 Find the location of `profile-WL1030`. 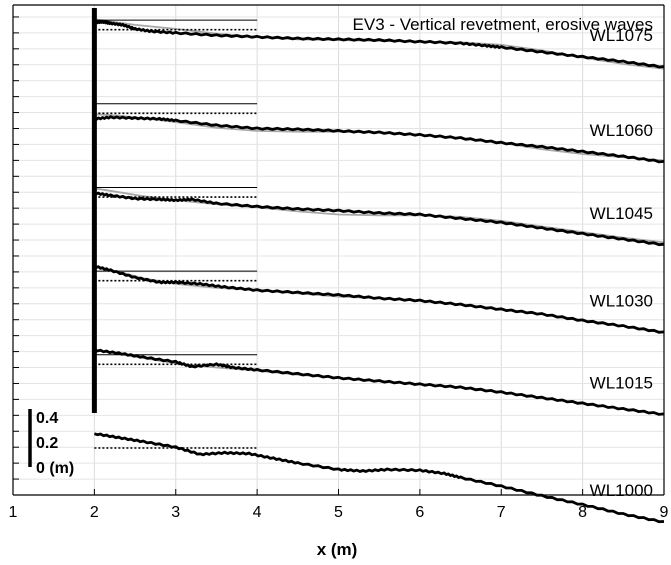

profile-WL1030 is located at coordinates (379, 299).